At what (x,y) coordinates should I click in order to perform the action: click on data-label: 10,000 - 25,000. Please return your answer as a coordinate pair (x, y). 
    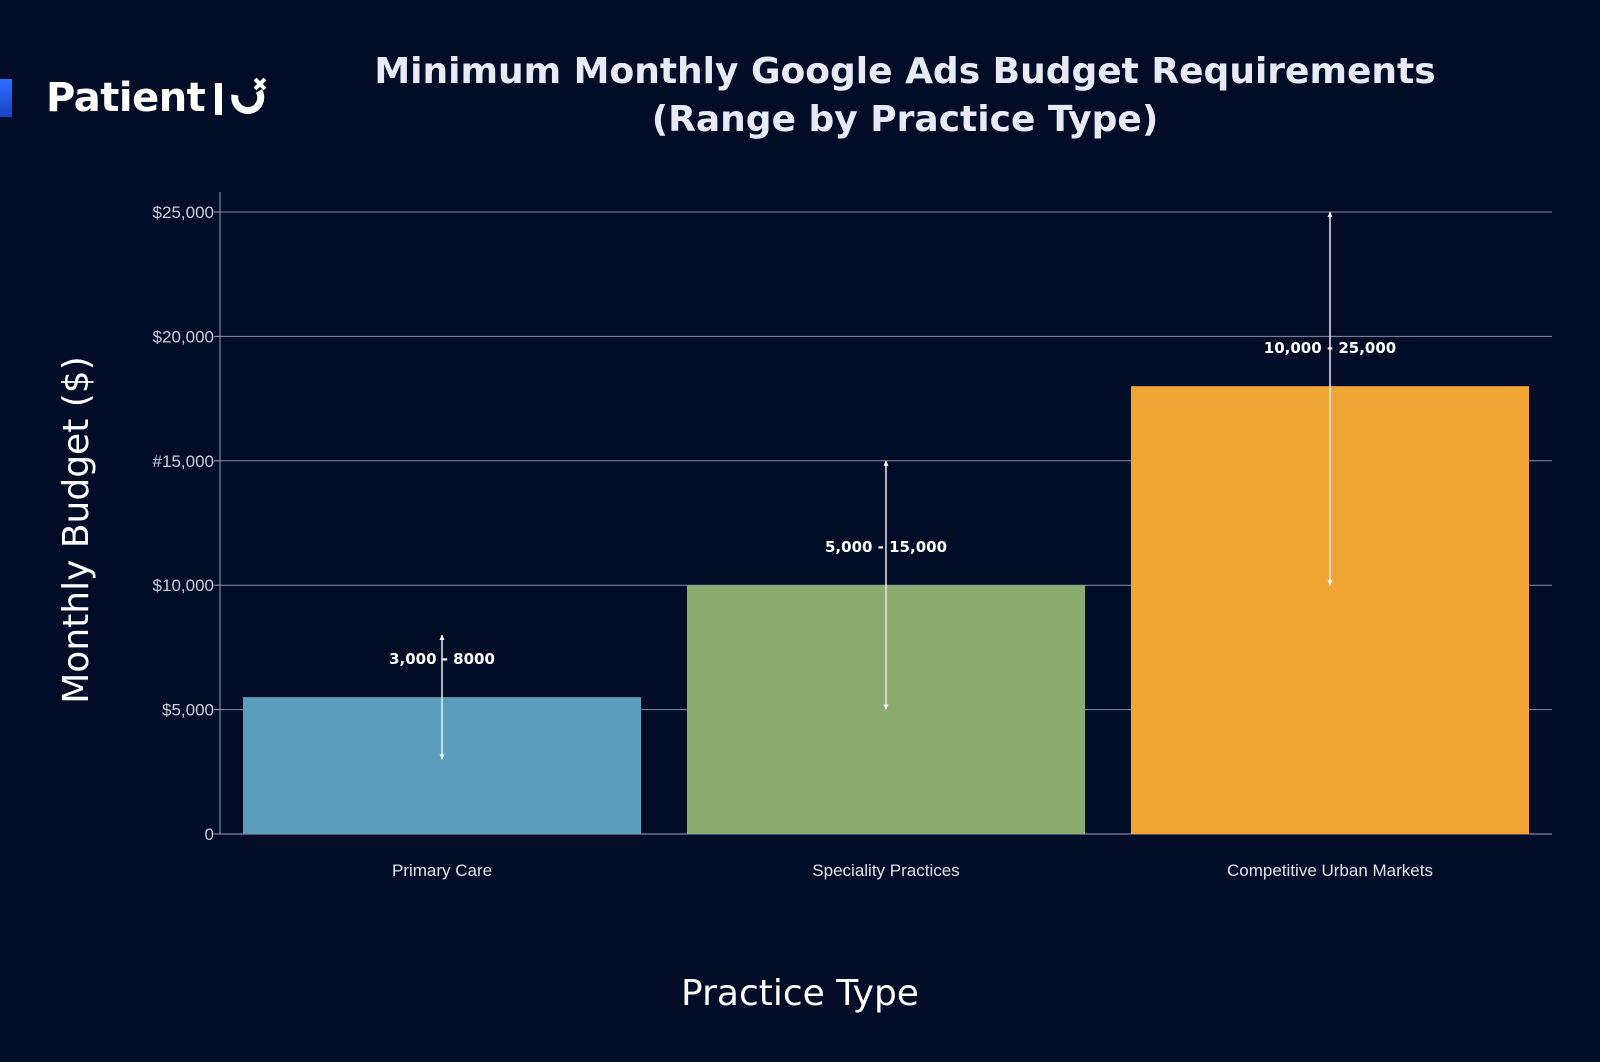
    Looking at the image, I should click on (1330, 348).